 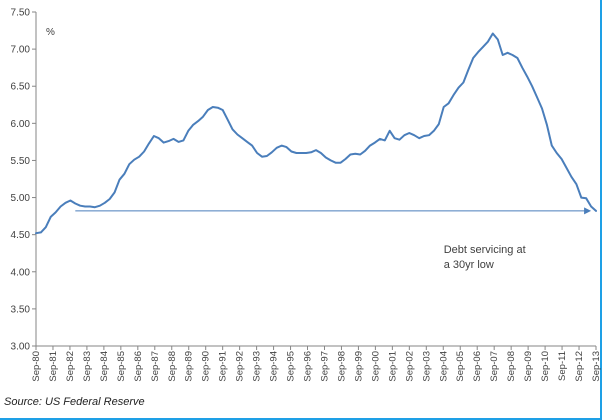 I want to click on x-tick-label: Sep-10, so click(x=545, y=366).